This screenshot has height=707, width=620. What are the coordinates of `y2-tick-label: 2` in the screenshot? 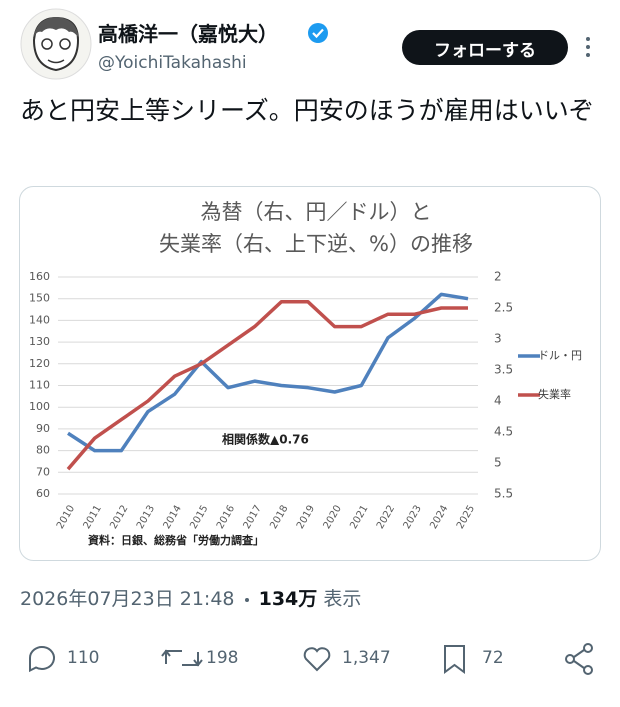 It's located at (498, 277).